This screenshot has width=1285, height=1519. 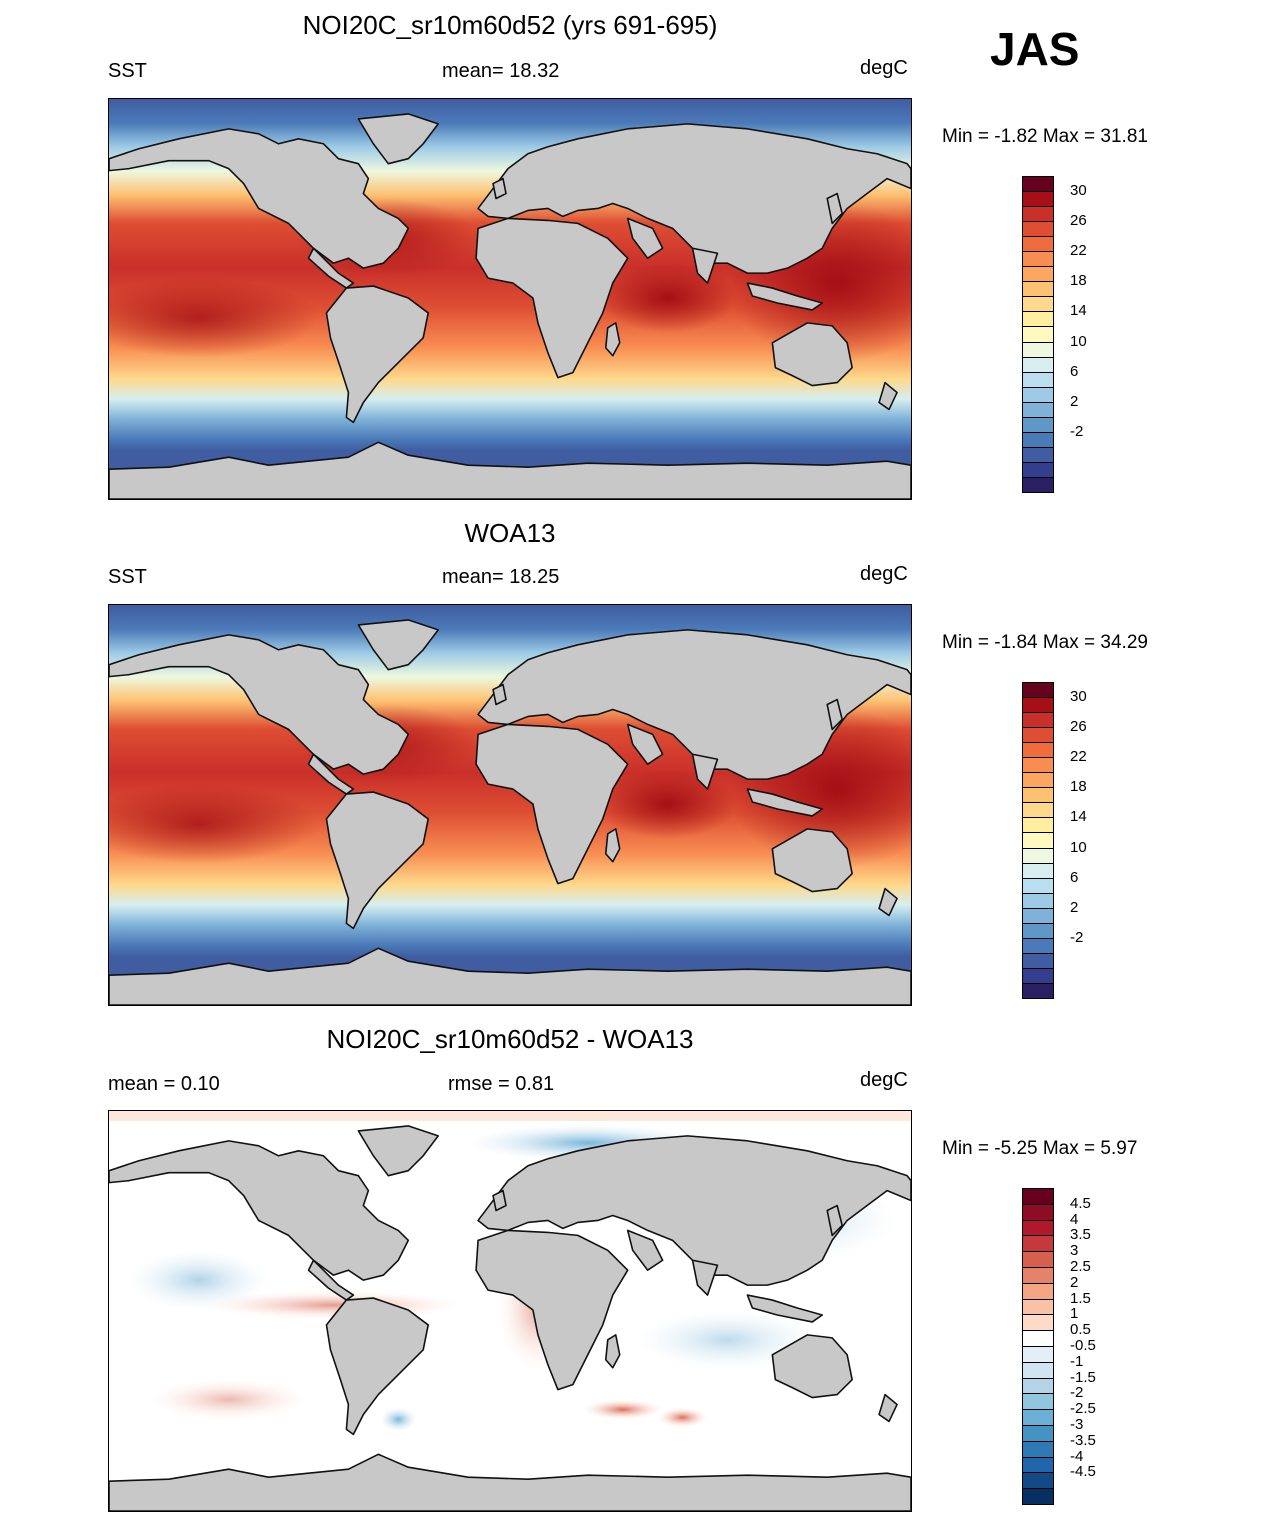 What do you see at coordinates (1080, 1235) in the screenshot?
I see `colorbar-label: 3.5` at bounding box center [1080, 1235].